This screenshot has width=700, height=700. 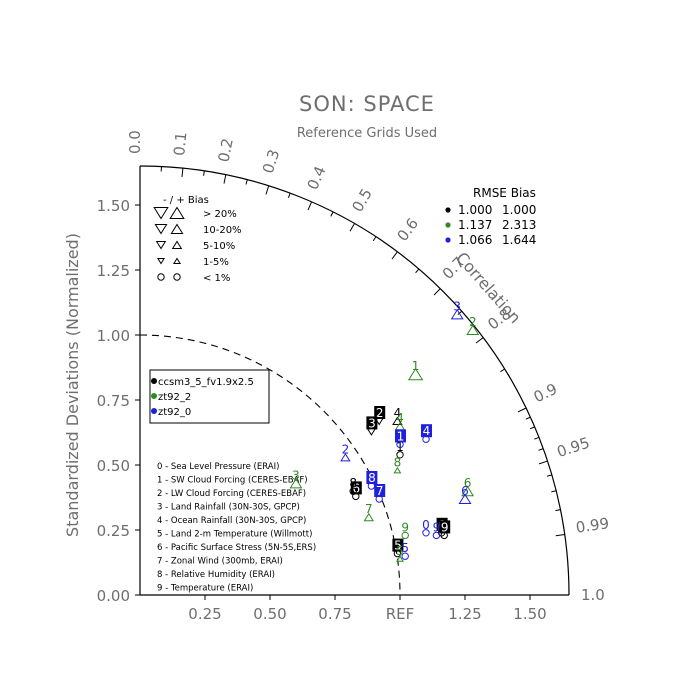 What do you see at coordinates (464, 614) in the screenshot?
I see `x-tick-label: 1.25` at bounding box center [464, 614].